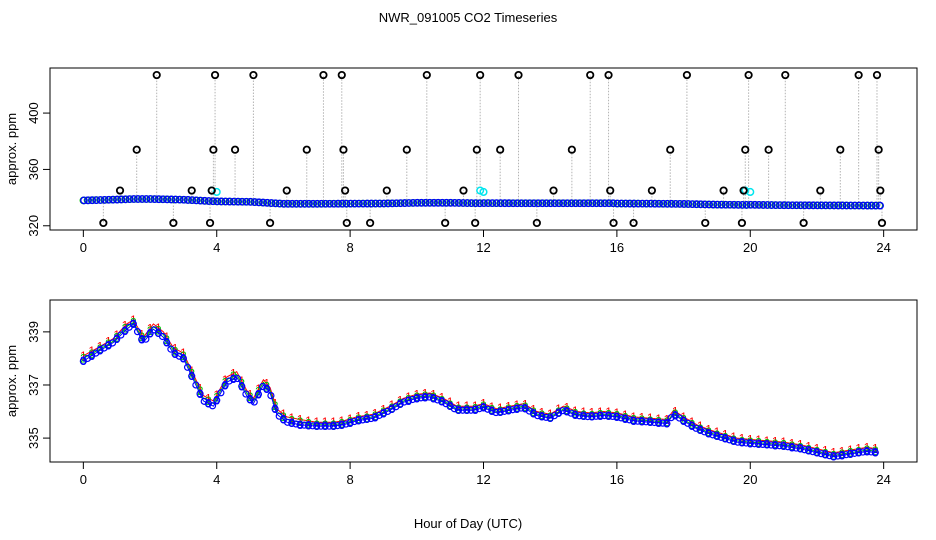 This screenshot has height=540, width=936. Describe the element at coordinates (33, 170) in the screenshot. I see `top-y-tick-label: 360` at that location.